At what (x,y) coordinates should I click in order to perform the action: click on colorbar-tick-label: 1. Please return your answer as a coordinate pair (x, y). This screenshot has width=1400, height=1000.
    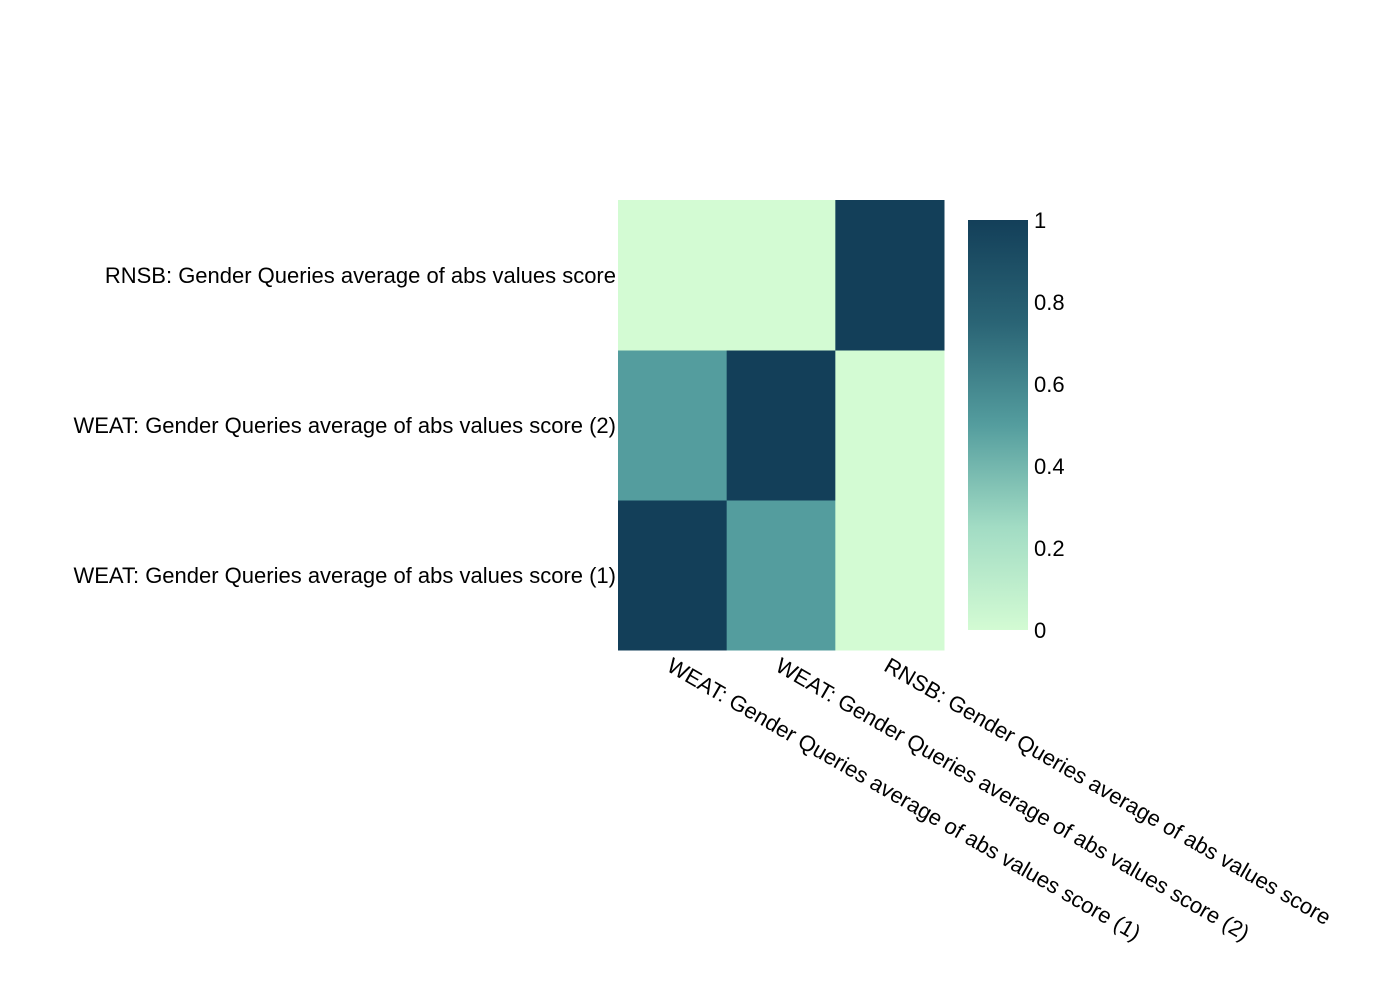
    Looking at the image, I should click on (1040, 220).